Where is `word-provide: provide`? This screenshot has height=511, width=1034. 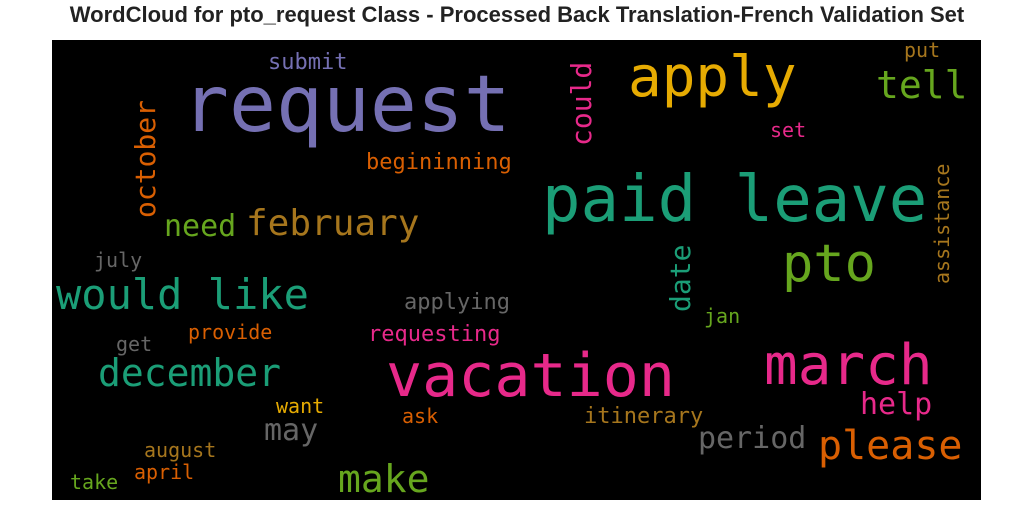 word-provide: provide is located at coordinates (230, 332).